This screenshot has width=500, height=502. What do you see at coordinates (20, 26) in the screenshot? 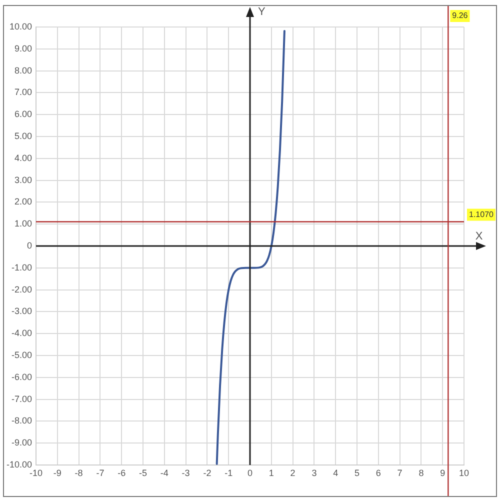
I see `y-tick-label: 10.00` at bounding box center [20, 26].